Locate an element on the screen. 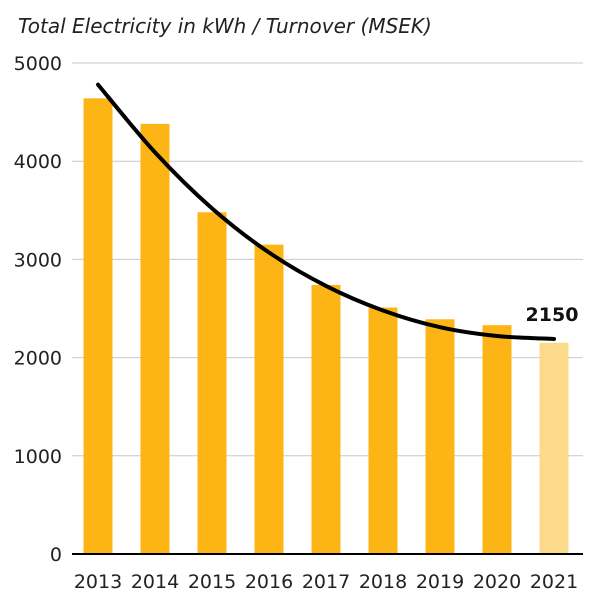 The height and width of the screenshot is (605, 600). y-tick-label: 4000 is located at coordinates (38, 162).